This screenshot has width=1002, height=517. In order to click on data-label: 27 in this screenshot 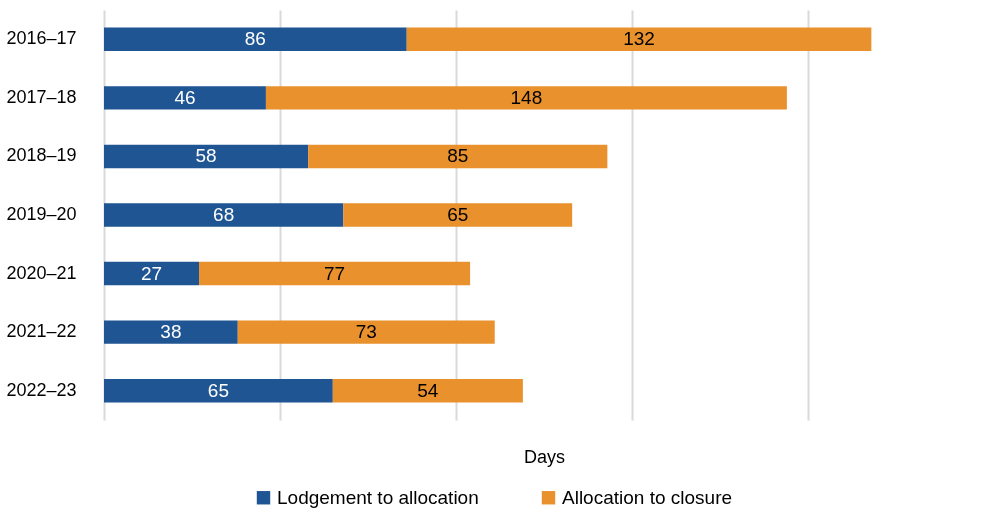, I will do `click(151, 273)`.